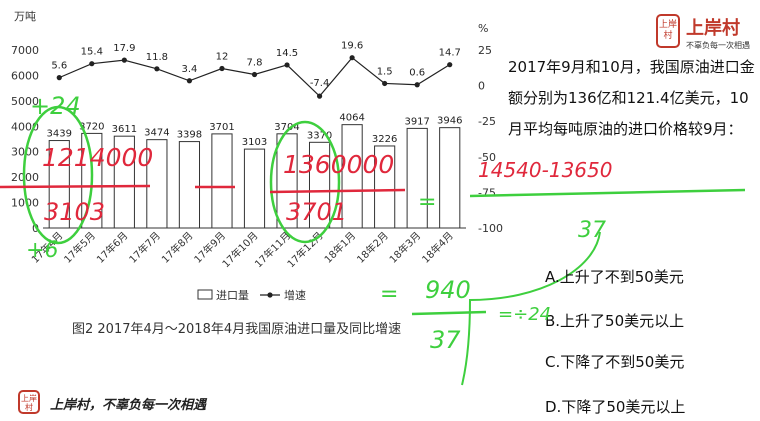 This screenshot has width=760, height=421. Describe the element at coordinates (487, 192) in the screenshot. I see `y-right-tick: -75` at that location.